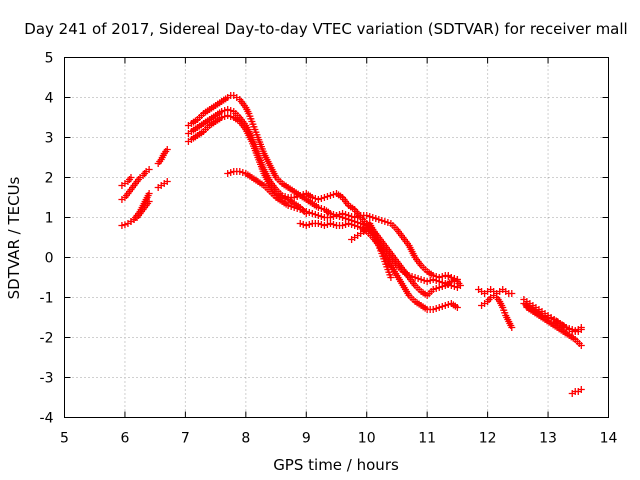 The image size is (640, 480). What do you see at coordinates (162, 184) in the screenshot?
I see `series-track-f` at bounding box center [162, 184].